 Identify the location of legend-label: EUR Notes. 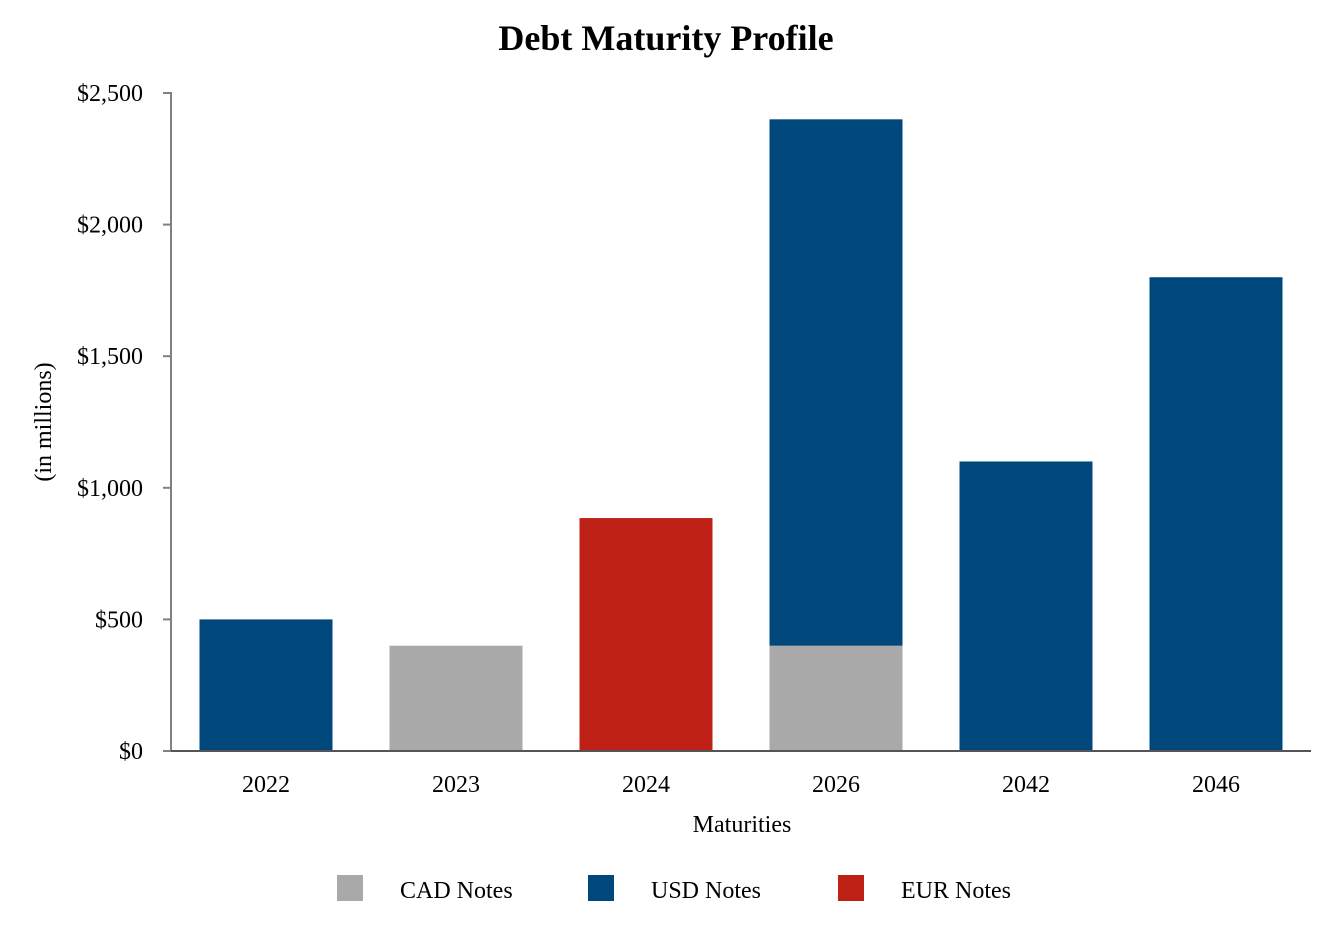
(956, 891).